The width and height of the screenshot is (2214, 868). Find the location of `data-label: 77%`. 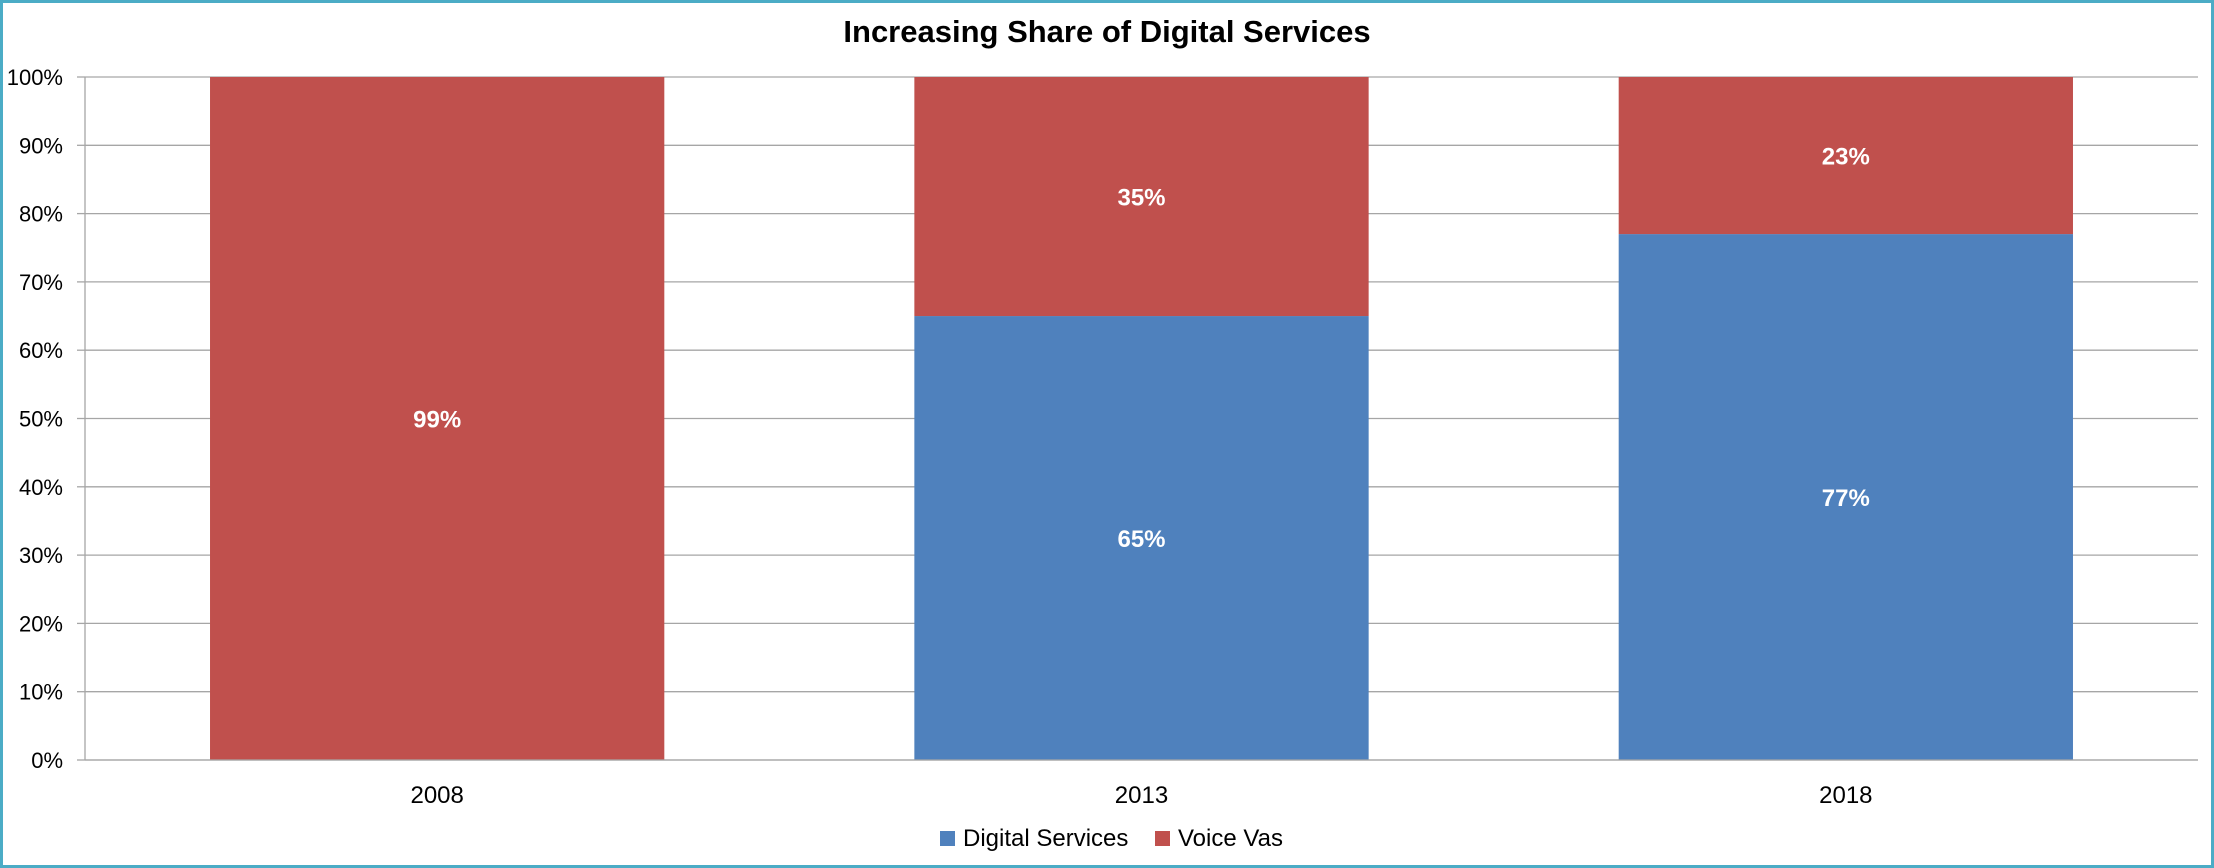

data-label: 77% is located at coordinates (1846, 498).